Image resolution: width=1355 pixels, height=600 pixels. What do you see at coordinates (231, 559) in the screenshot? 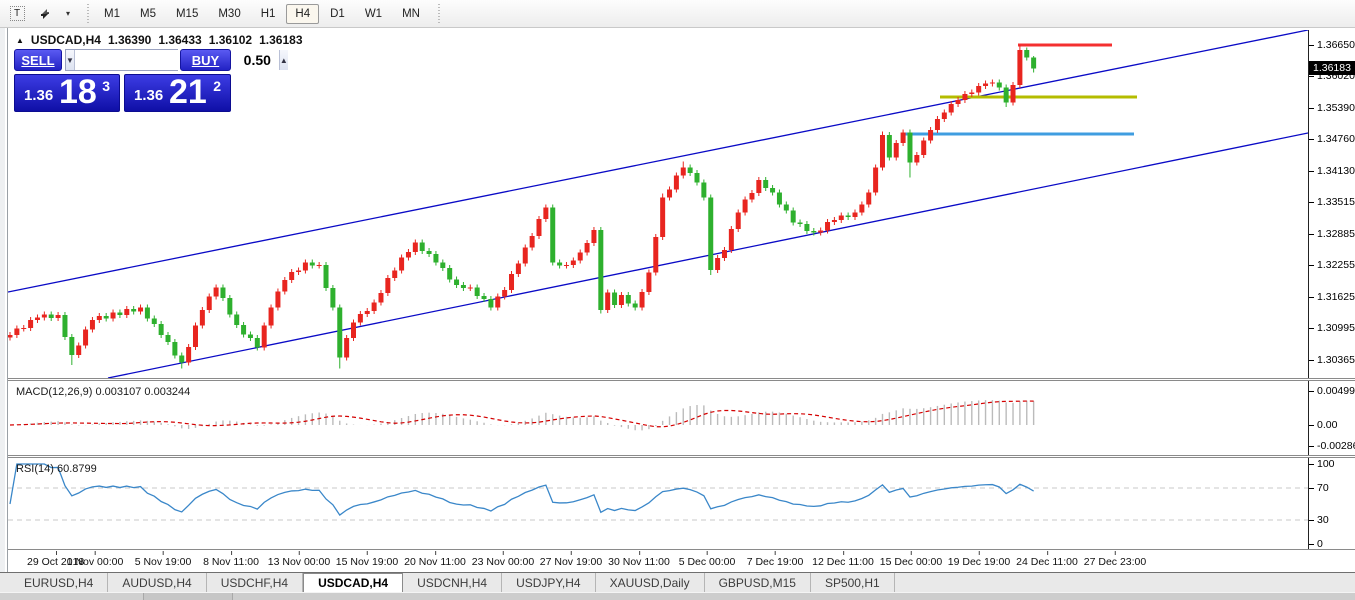
I see `time-axis-label: 8 Nov 11:00` at bounding box center [231, 559].